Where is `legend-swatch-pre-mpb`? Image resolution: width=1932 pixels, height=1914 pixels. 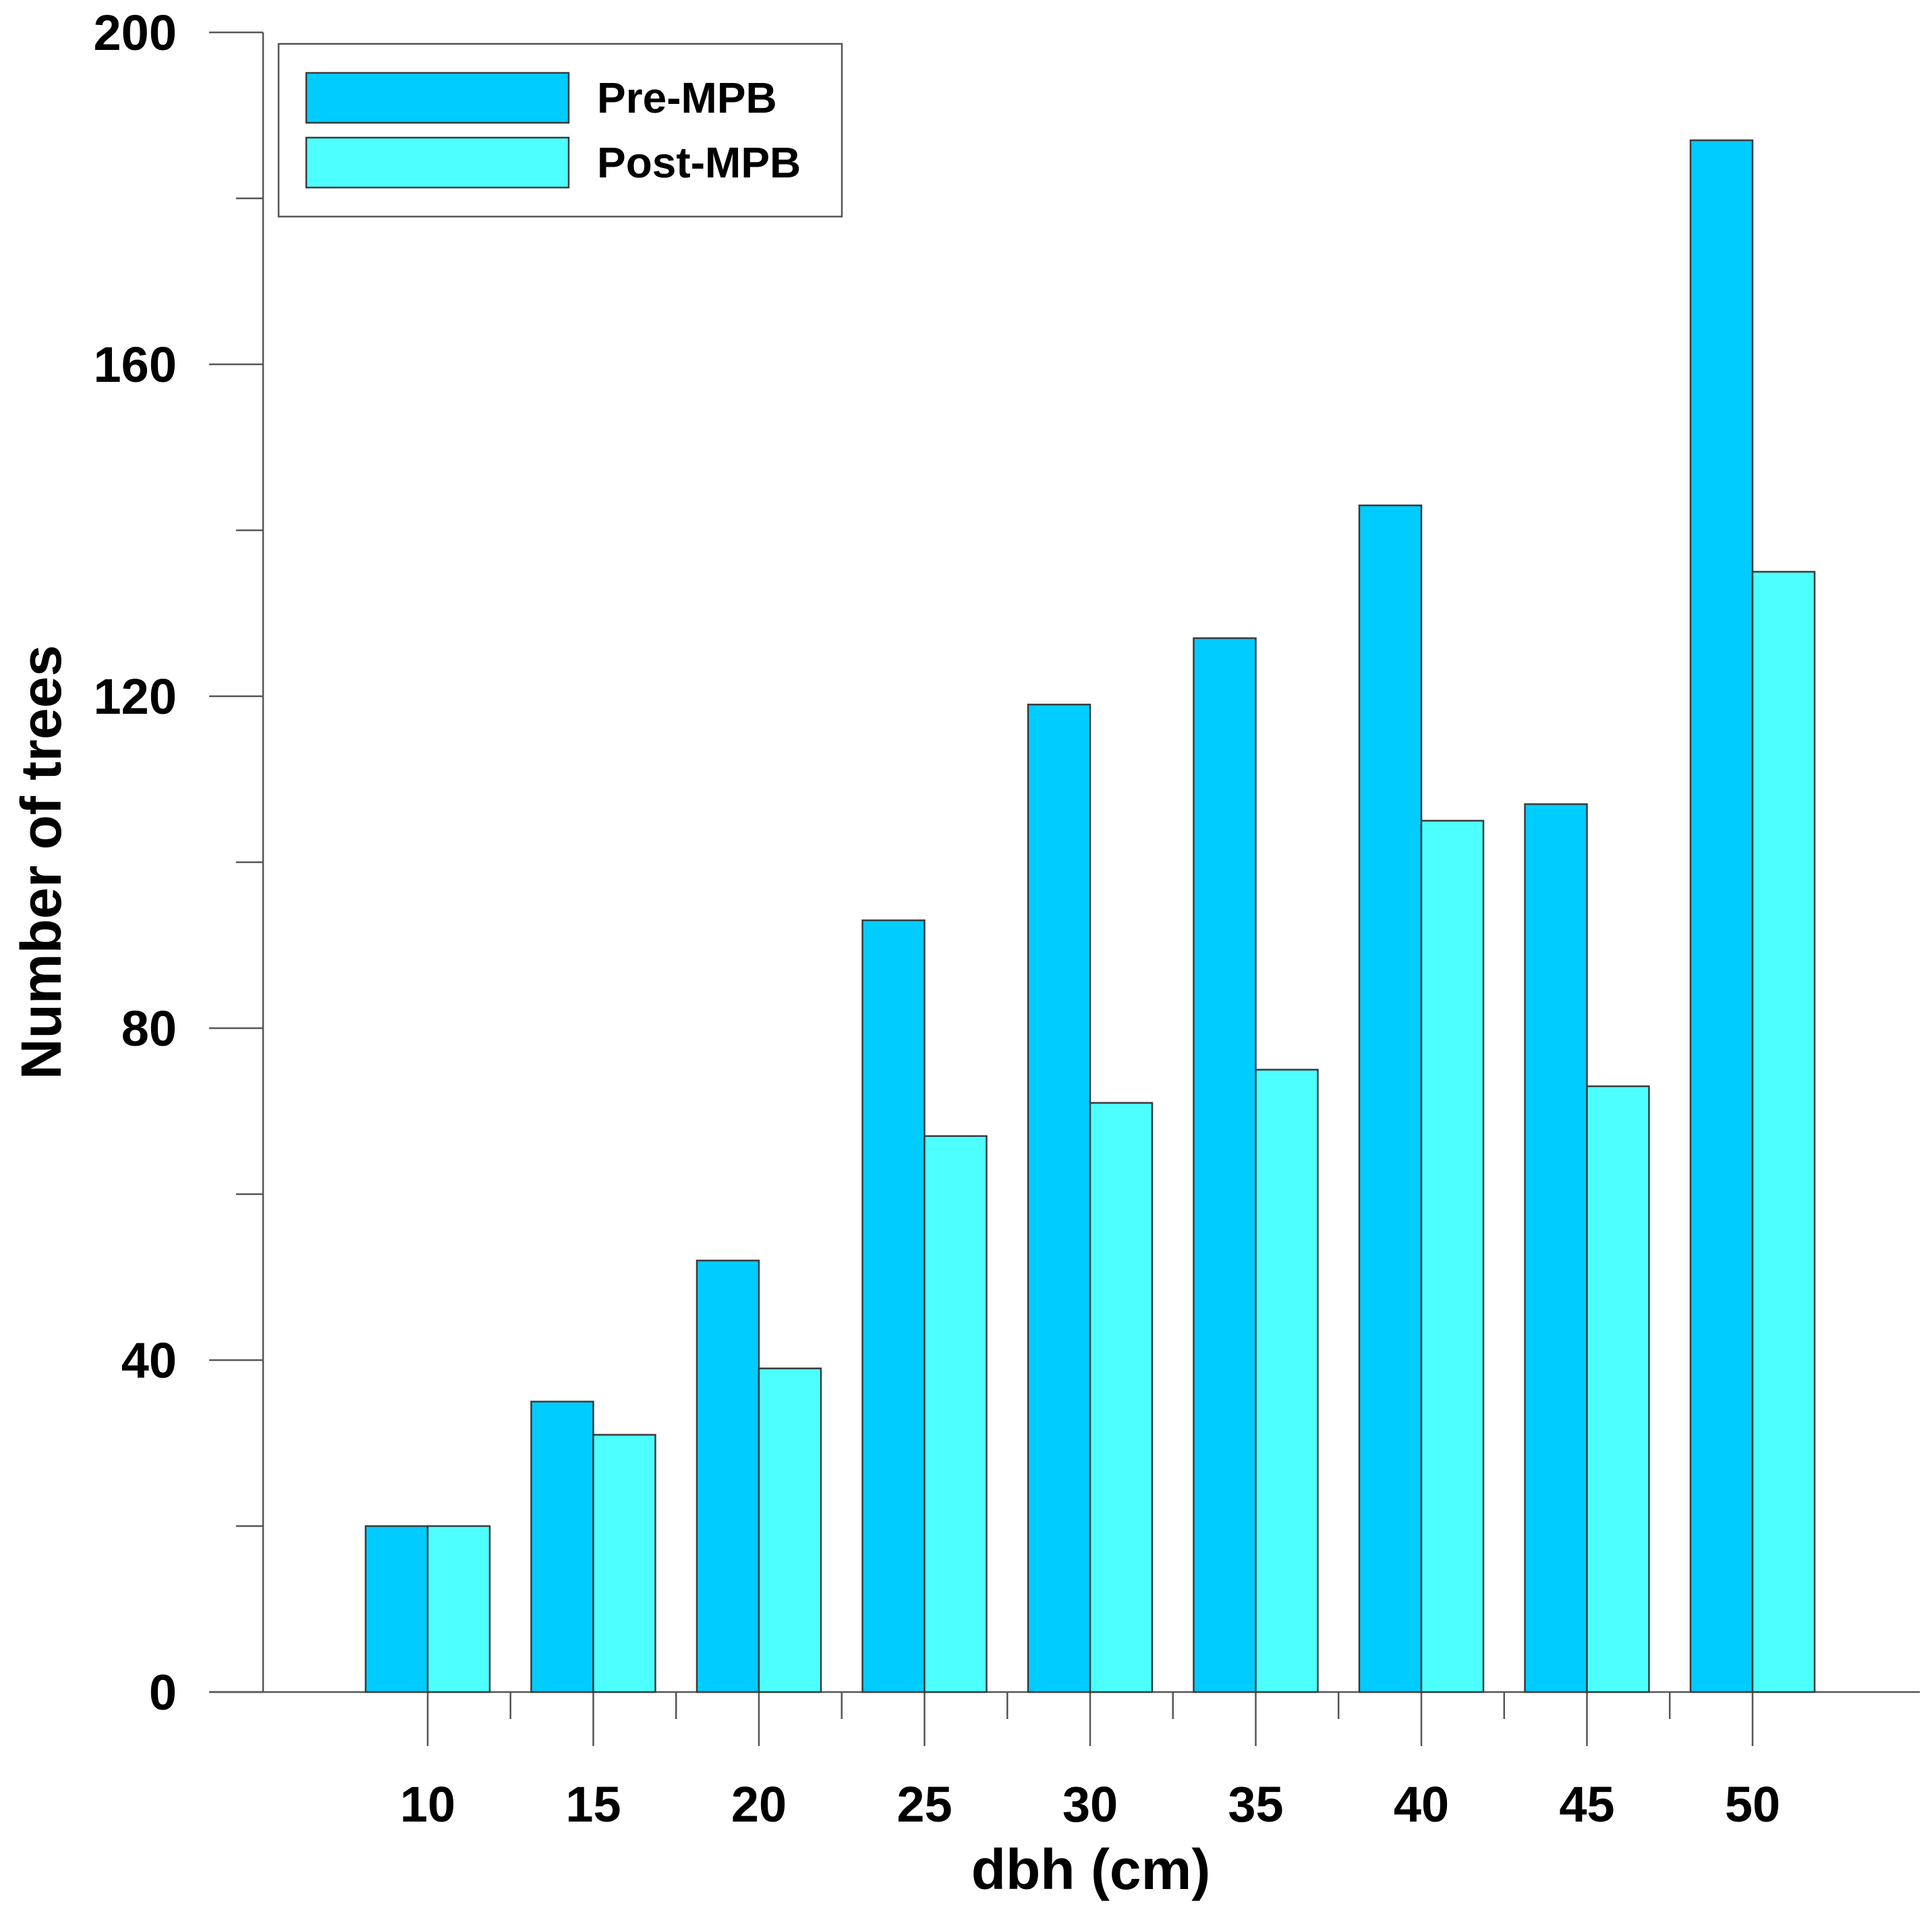 legend-swatch-pre-mpb is located at coordinates (437, 98).